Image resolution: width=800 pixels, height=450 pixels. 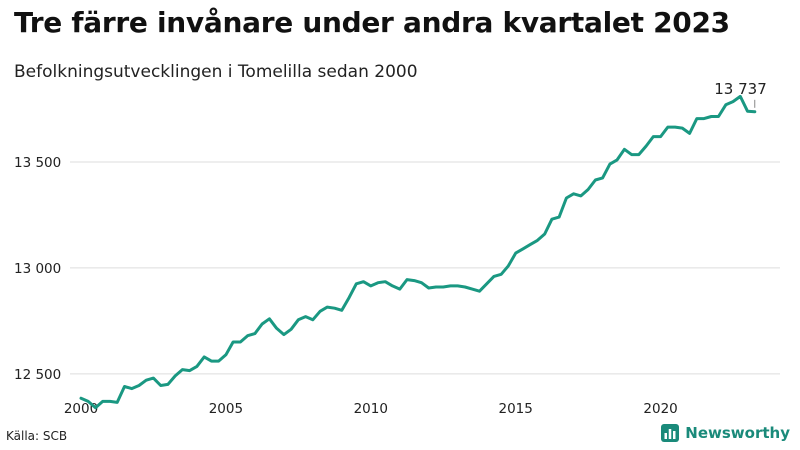 What do you see at coordinates (670, 433) in the screenshot?
I see `bar-chart-logo-icon` at bounding box center [670, 433].